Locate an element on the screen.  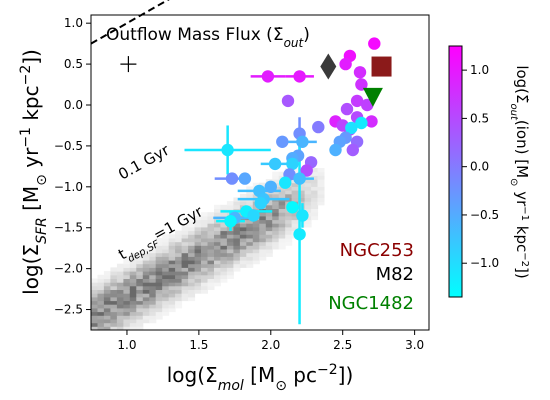
galaxy-markers is located at coordinates (256, 80).